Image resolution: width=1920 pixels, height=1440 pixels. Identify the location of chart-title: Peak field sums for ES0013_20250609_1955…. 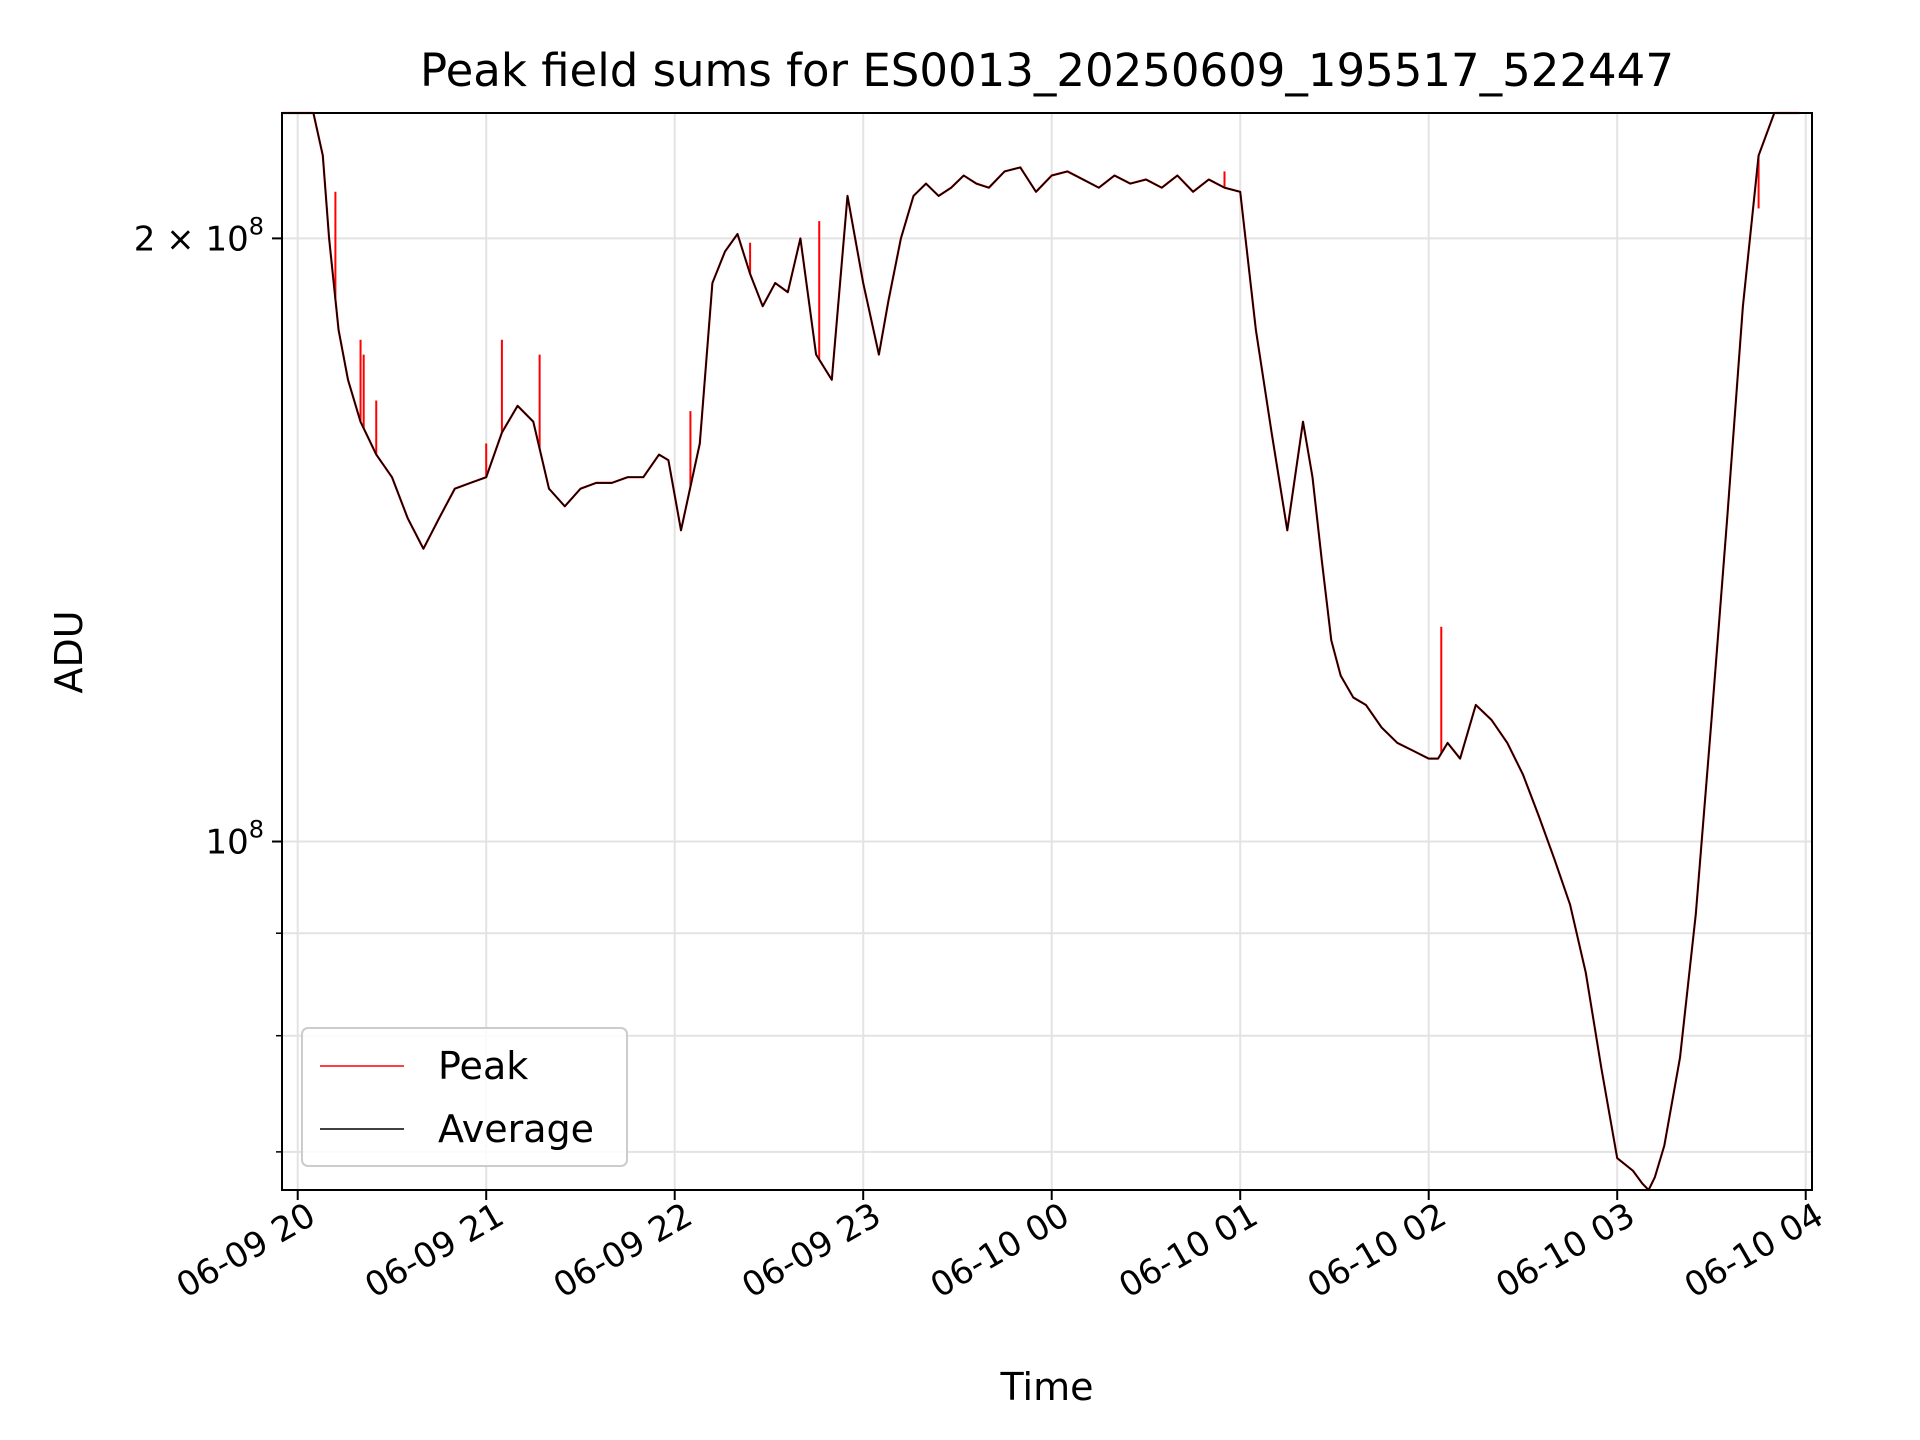
(1047, 70).